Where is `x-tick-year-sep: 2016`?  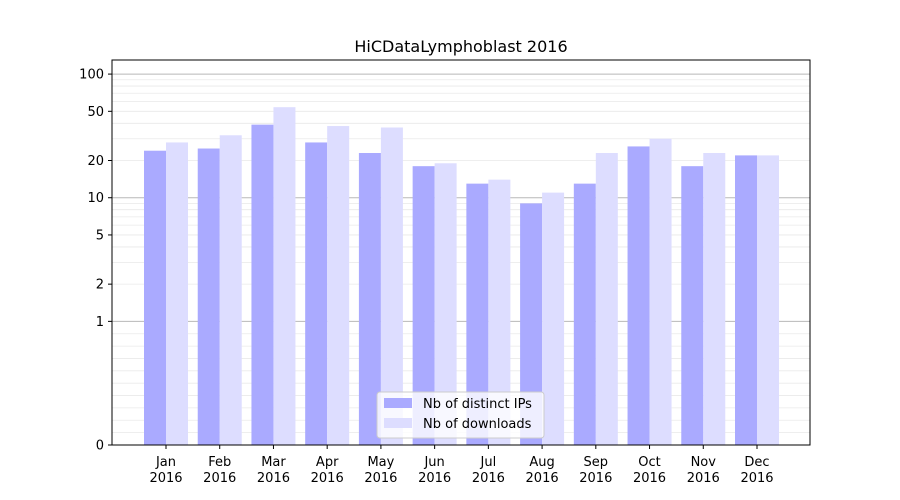 x-tick-year-sep: 2016 is located at coordinates (595, 478).